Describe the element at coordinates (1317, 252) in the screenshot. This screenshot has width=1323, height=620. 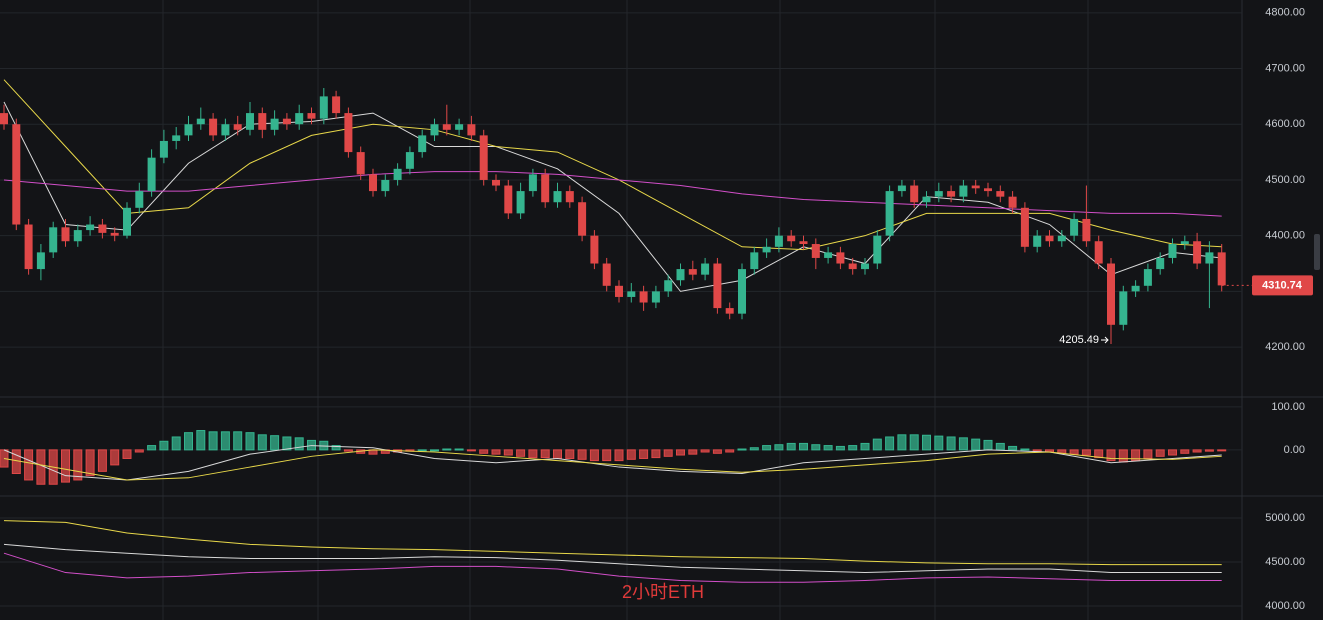
I see `scrollbar` at that location.